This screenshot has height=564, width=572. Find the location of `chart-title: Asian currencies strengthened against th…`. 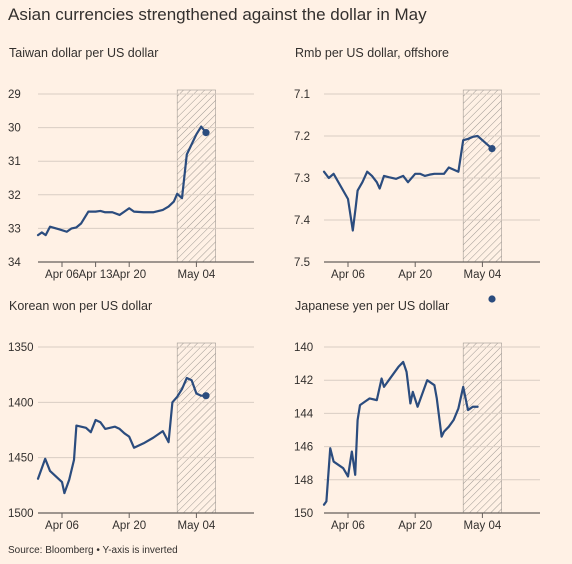

chart-title: Asian currencies strengthened against th… is located at coordinates (217, 14).